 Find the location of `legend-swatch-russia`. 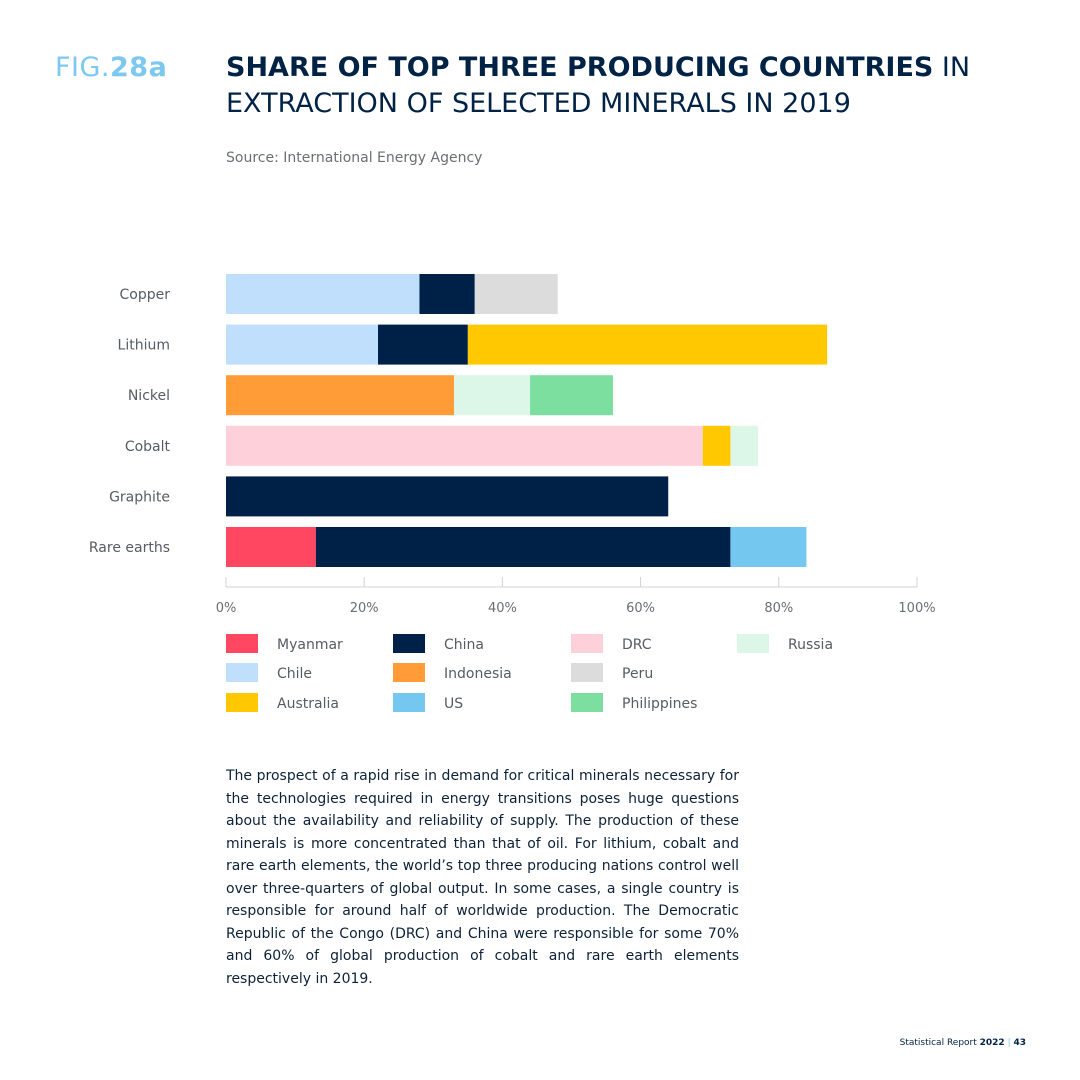

legend-swatch-russia is located at coordinates (753, 643).